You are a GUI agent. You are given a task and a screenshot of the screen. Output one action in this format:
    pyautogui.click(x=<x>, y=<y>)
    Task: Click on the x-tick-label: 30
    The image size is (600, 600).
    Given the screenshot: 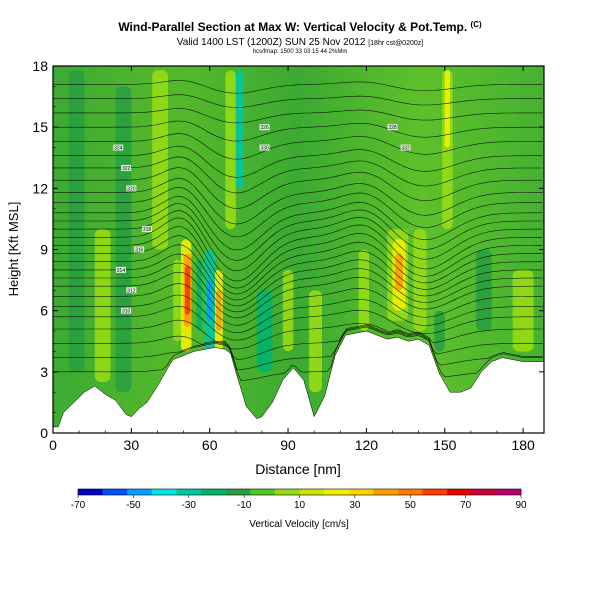 What is the action you would take?
    pyautogui.click(x=132, y=445)
    